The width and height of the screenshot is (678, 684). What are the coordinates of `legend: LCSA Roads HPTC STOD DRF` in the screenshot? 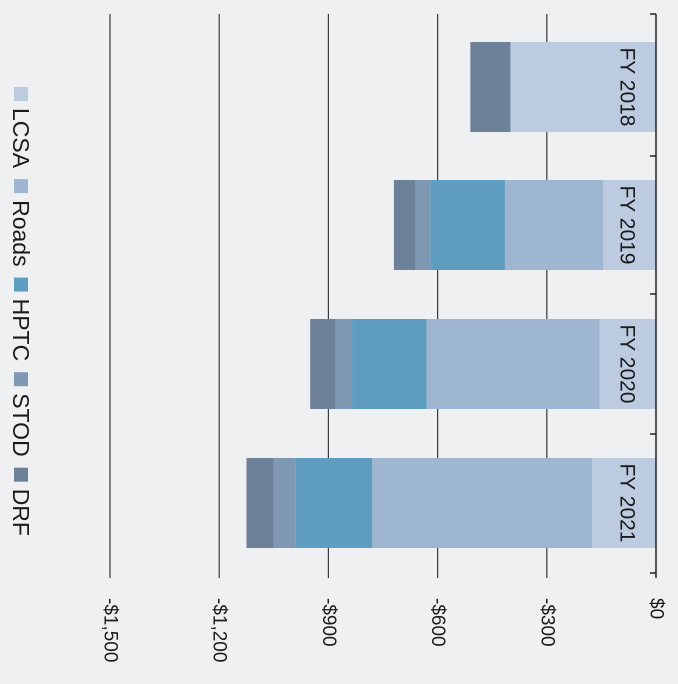 It's located at (21, 311).